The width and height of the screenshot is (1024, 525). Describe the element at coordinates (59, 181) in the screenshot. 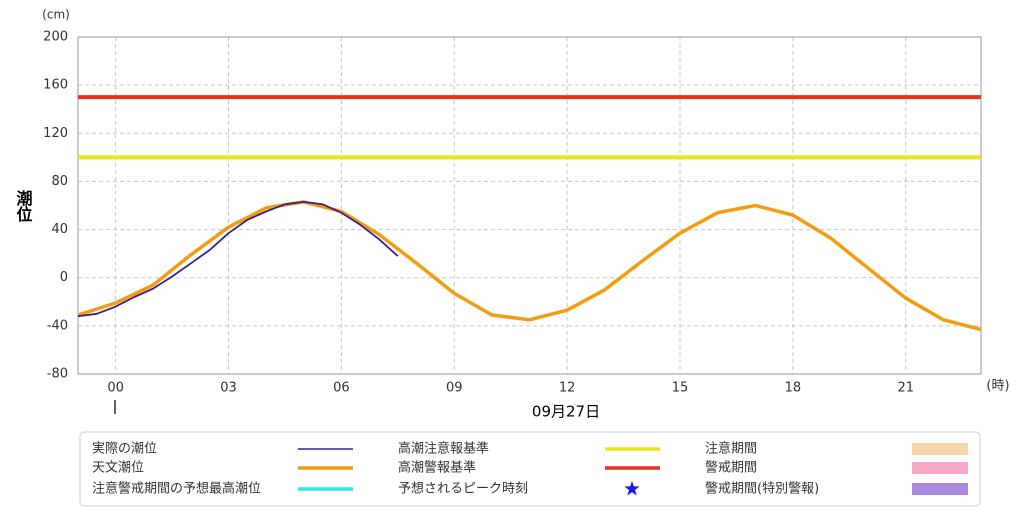

I see `y-tick-label: 80` at that location.